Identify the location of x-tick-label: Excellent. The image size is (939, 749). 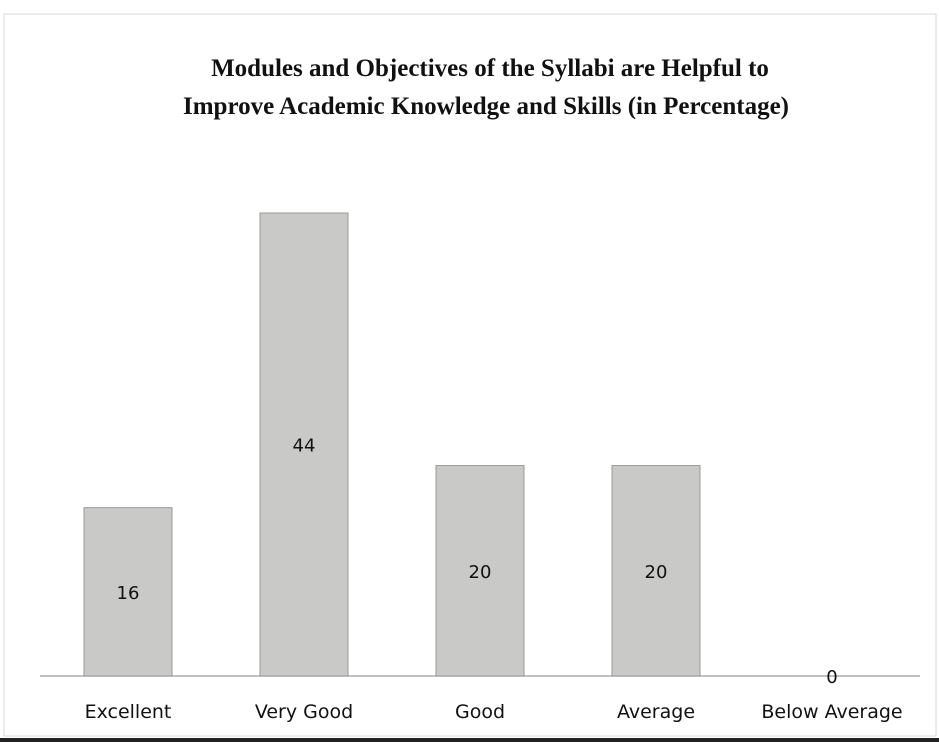
(128, 712).